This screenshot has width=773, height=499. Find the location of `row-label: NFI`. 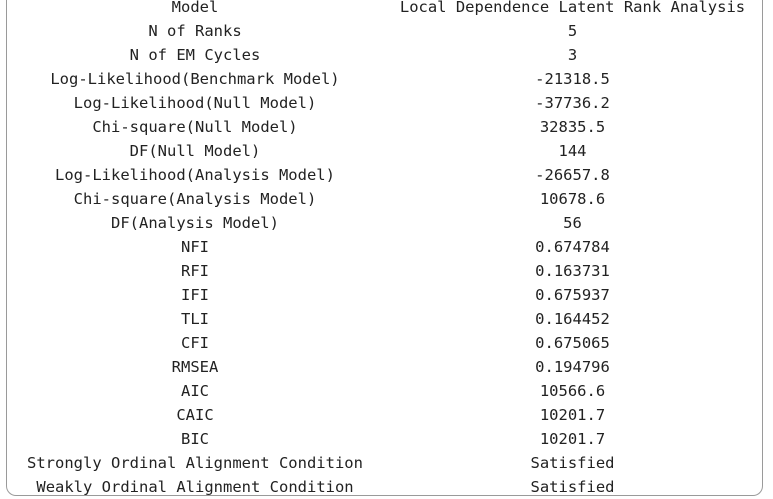

row-label: NFI is located at coordinates (195, 247).